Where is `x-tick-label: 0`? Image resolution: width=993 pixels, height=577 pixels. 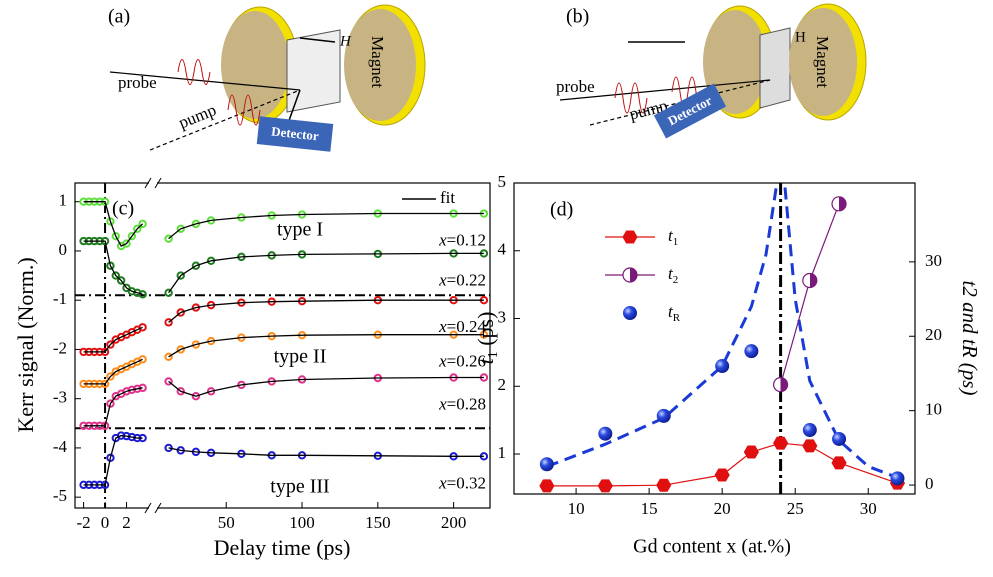 x-tick-label: 0 is located at coordinates (105, 522).